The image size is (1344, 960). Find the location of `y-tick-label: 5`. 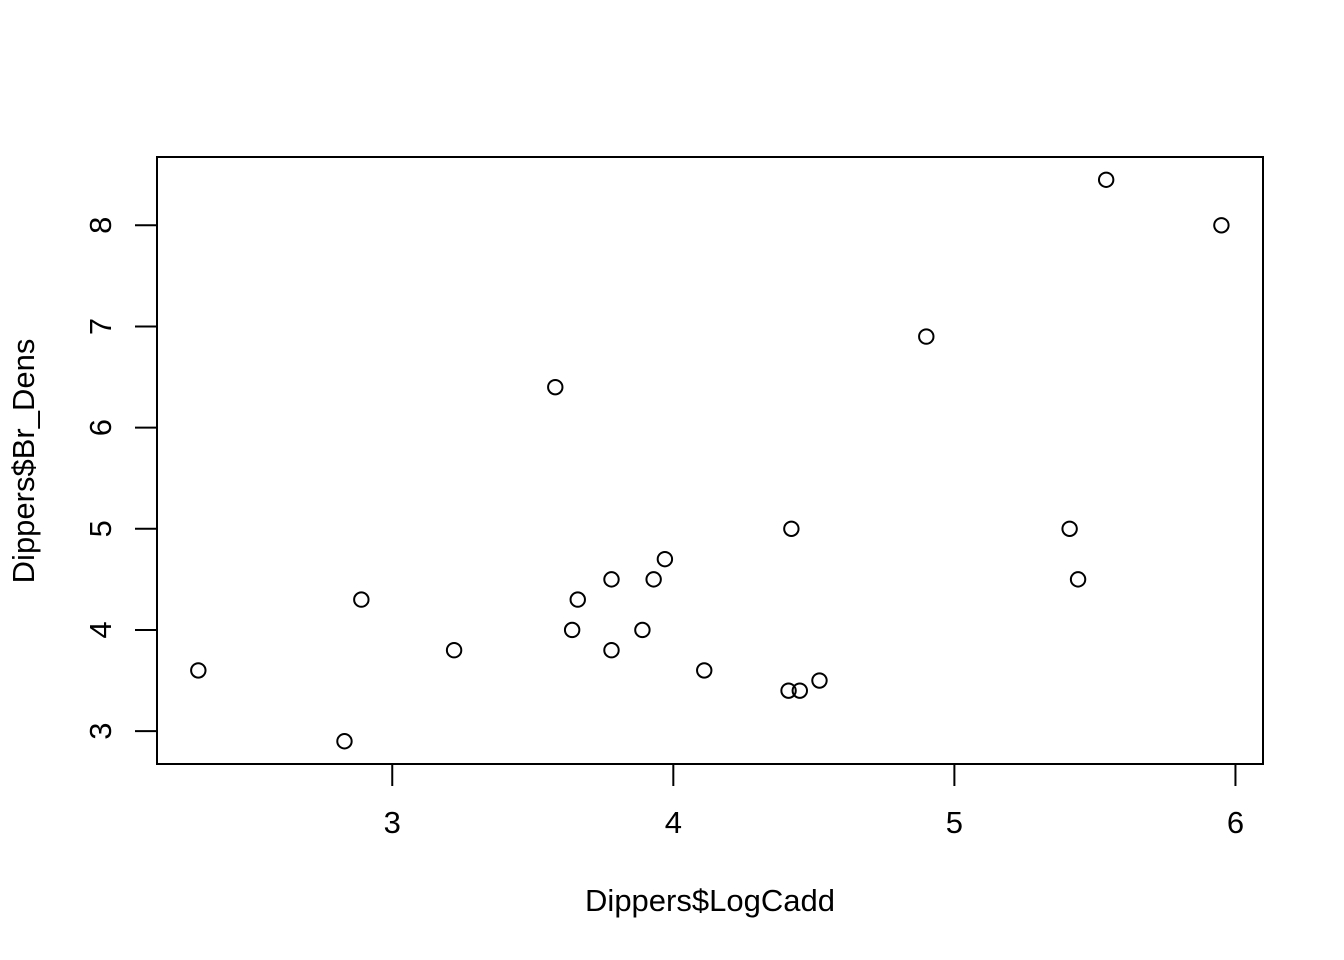

y-tick-label: 5 is located at coordinates (100, 528).